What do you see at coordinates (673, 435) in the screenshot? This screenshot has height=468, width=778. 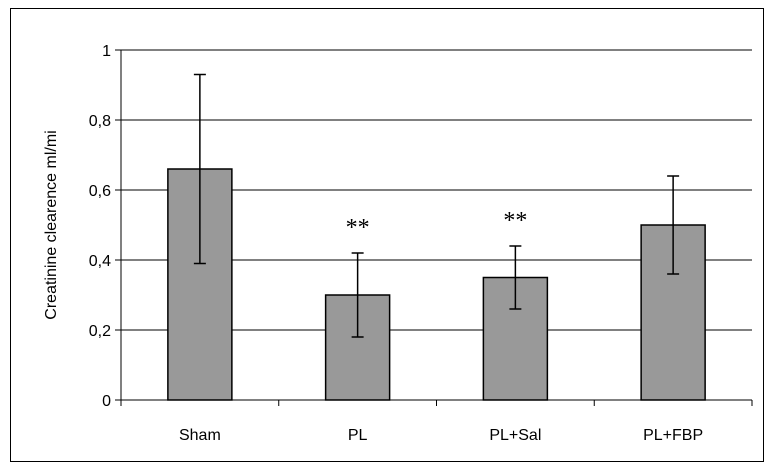 I see `x-tick-label: PL+FBP` at bounding box center [673, 435].